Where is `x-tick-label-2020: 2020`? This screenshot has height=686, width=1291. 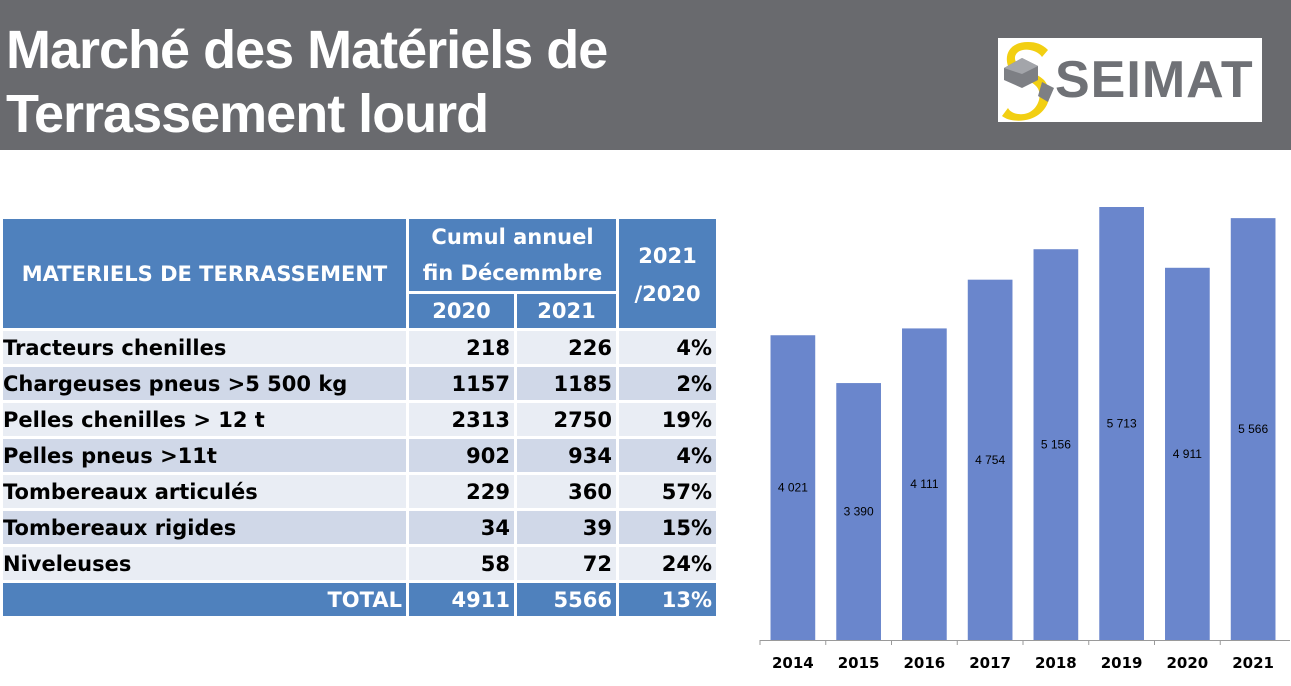 x-tick-label-2020: 2020 is located at coordinates (1188, 663).